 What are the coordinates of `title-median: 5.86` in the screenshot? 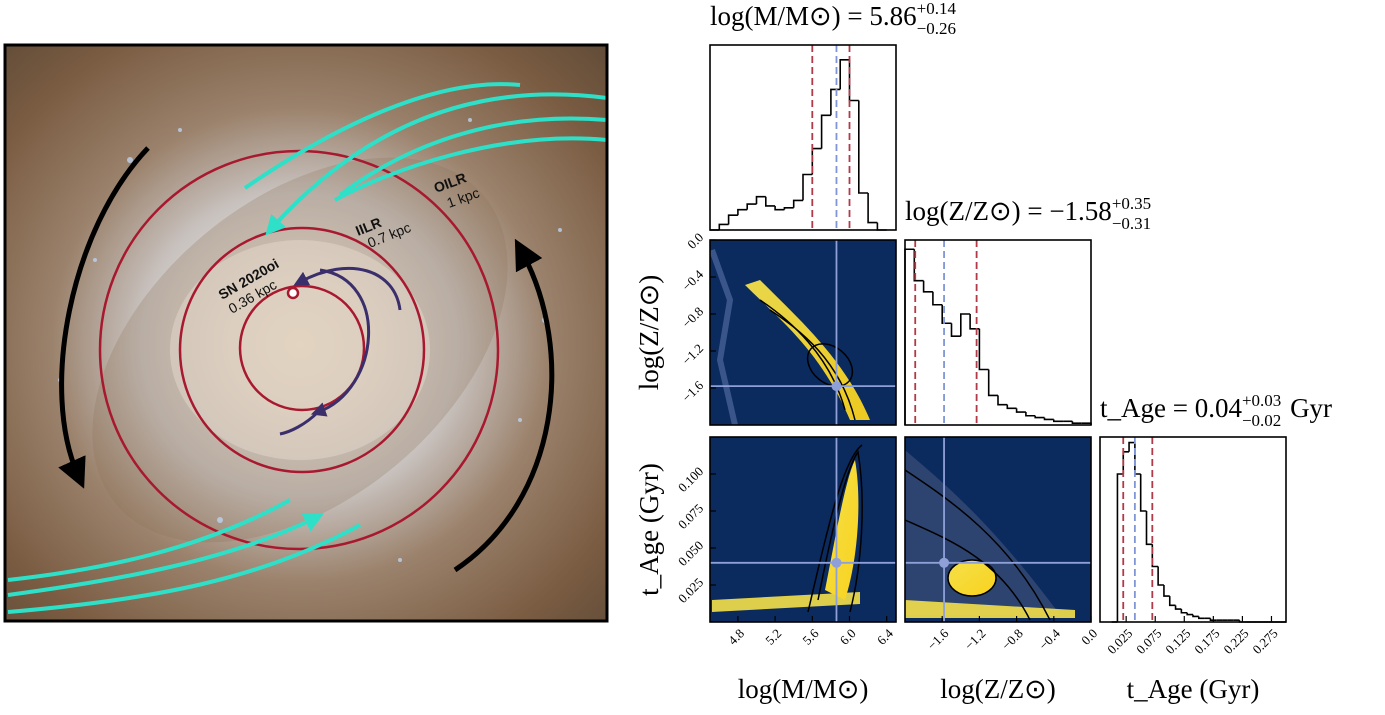 It's located at (892, 16).